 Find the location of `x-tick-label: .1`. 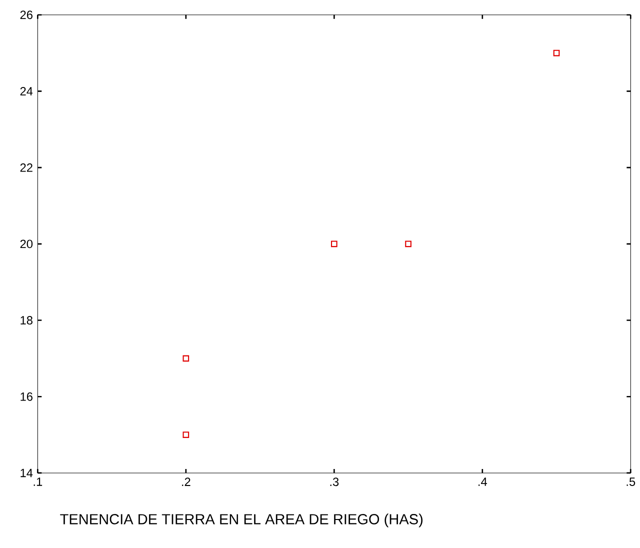

x-tick-label: .1 is located at coordinates (38, 481).